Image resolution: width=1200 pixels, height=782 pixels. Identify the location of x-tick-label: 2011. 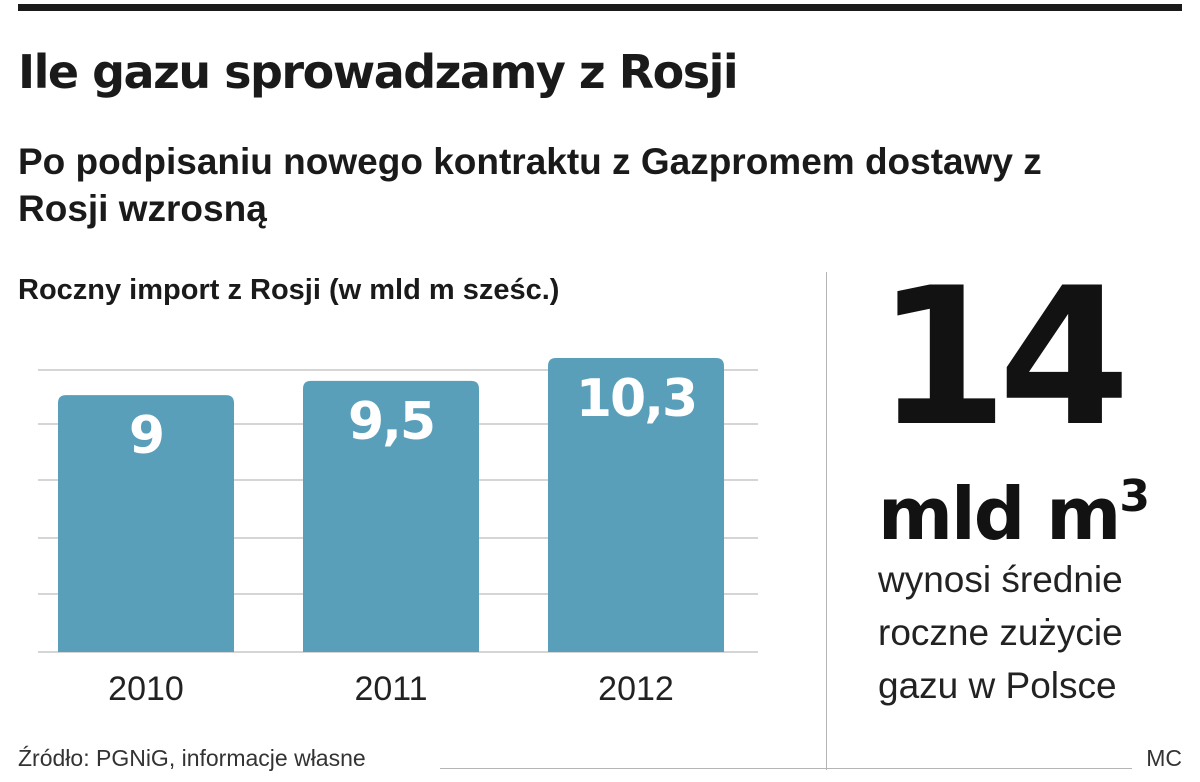
(390, 689).